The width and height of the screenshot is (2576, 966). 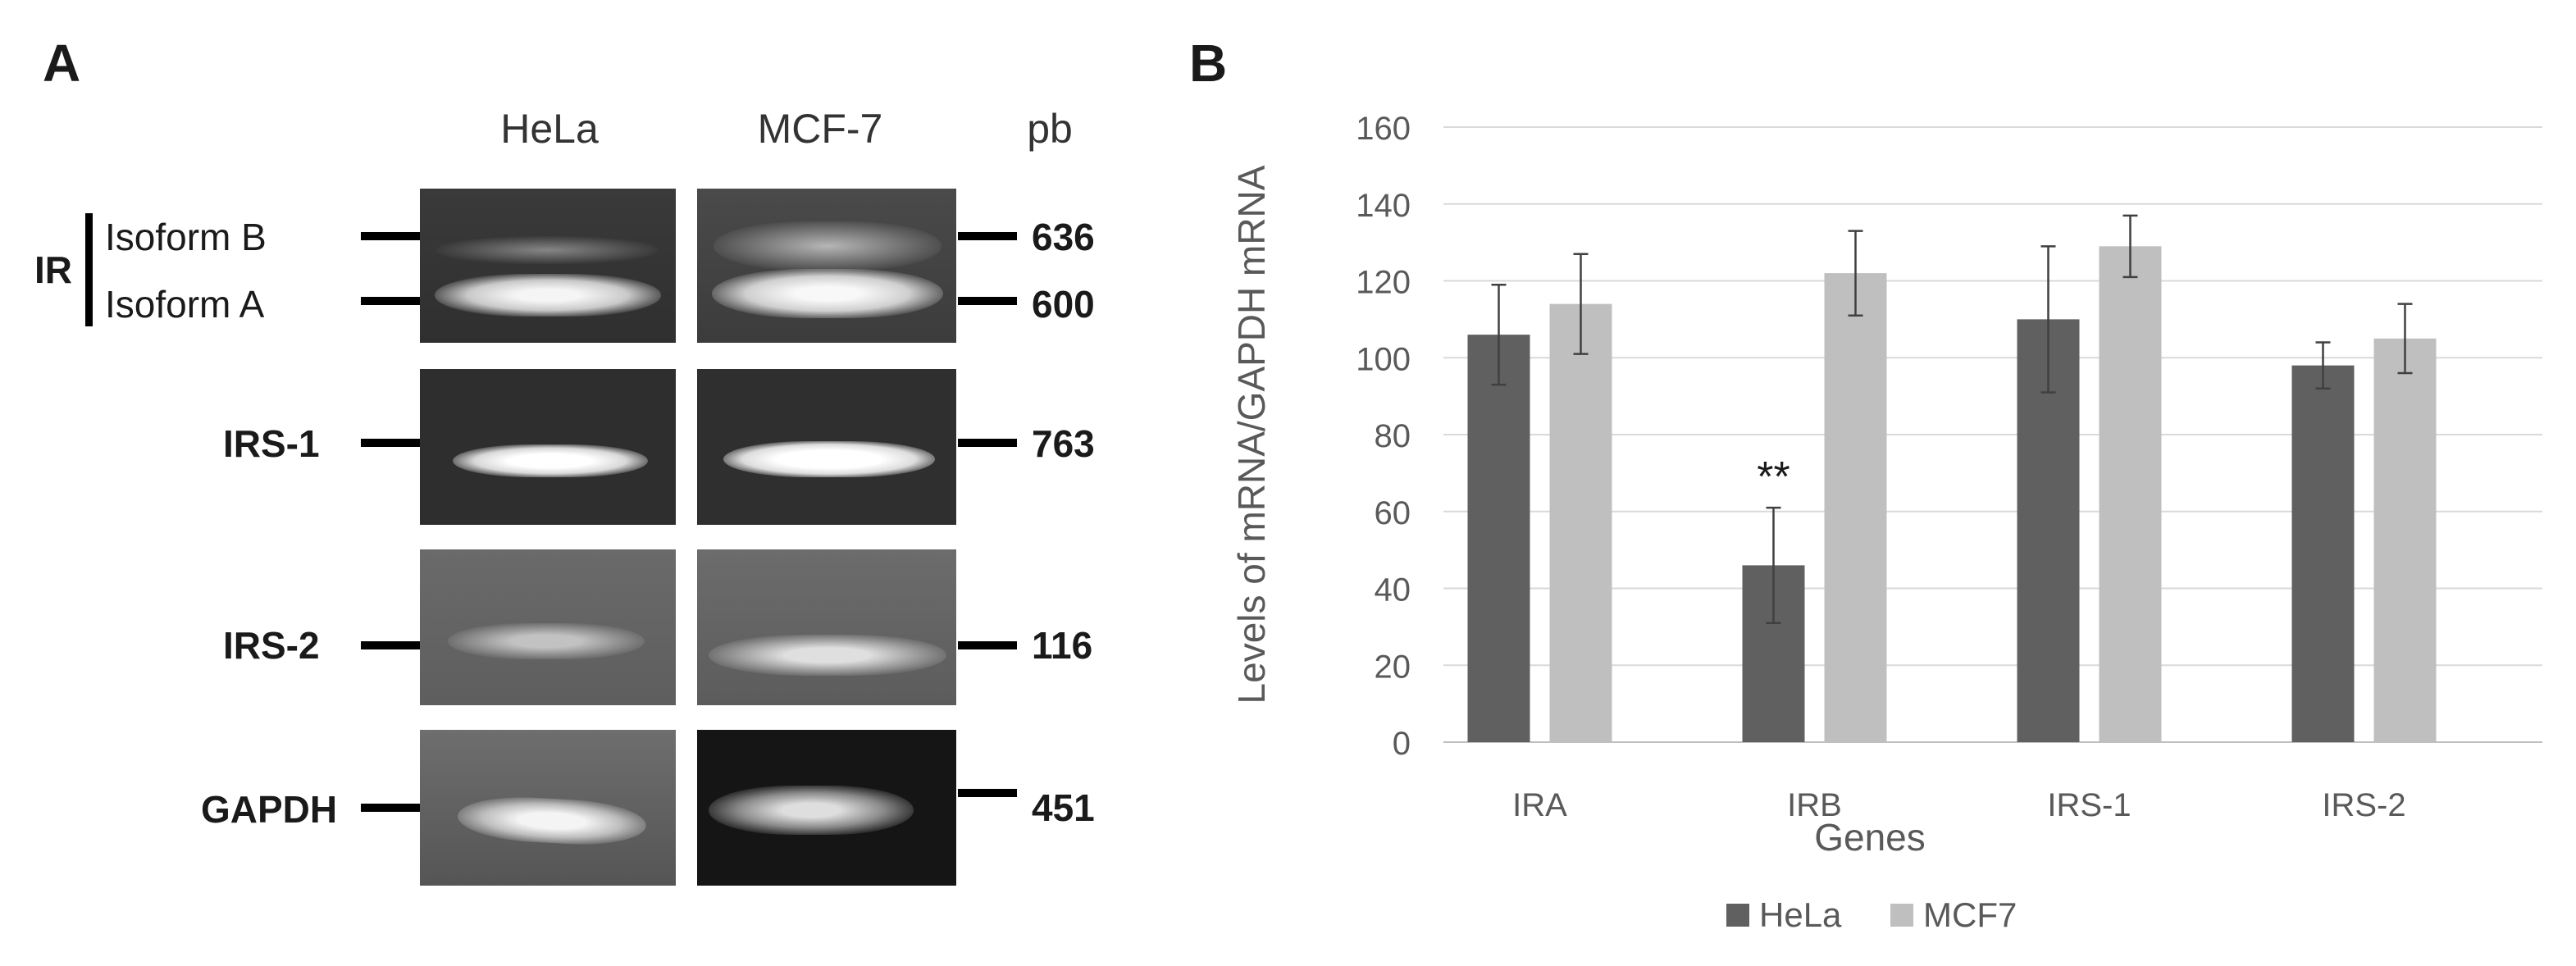 I want to click on ytick-label-20: 20, so click(x=1393, y=667).